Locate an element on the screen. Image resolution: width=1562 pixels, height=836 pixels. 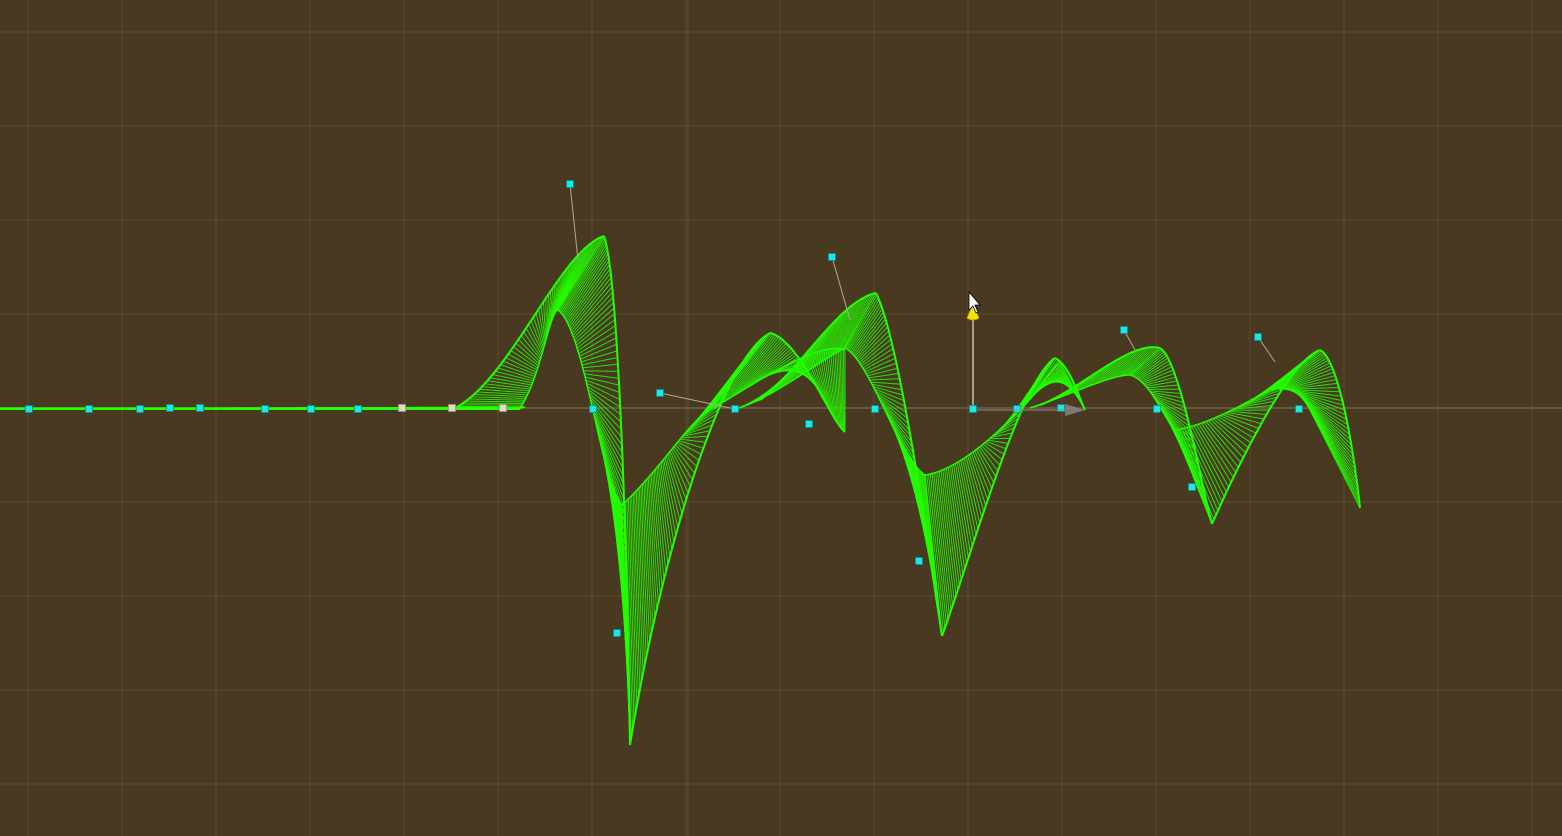
move-gizmo is located at coordinates (1025, 359).